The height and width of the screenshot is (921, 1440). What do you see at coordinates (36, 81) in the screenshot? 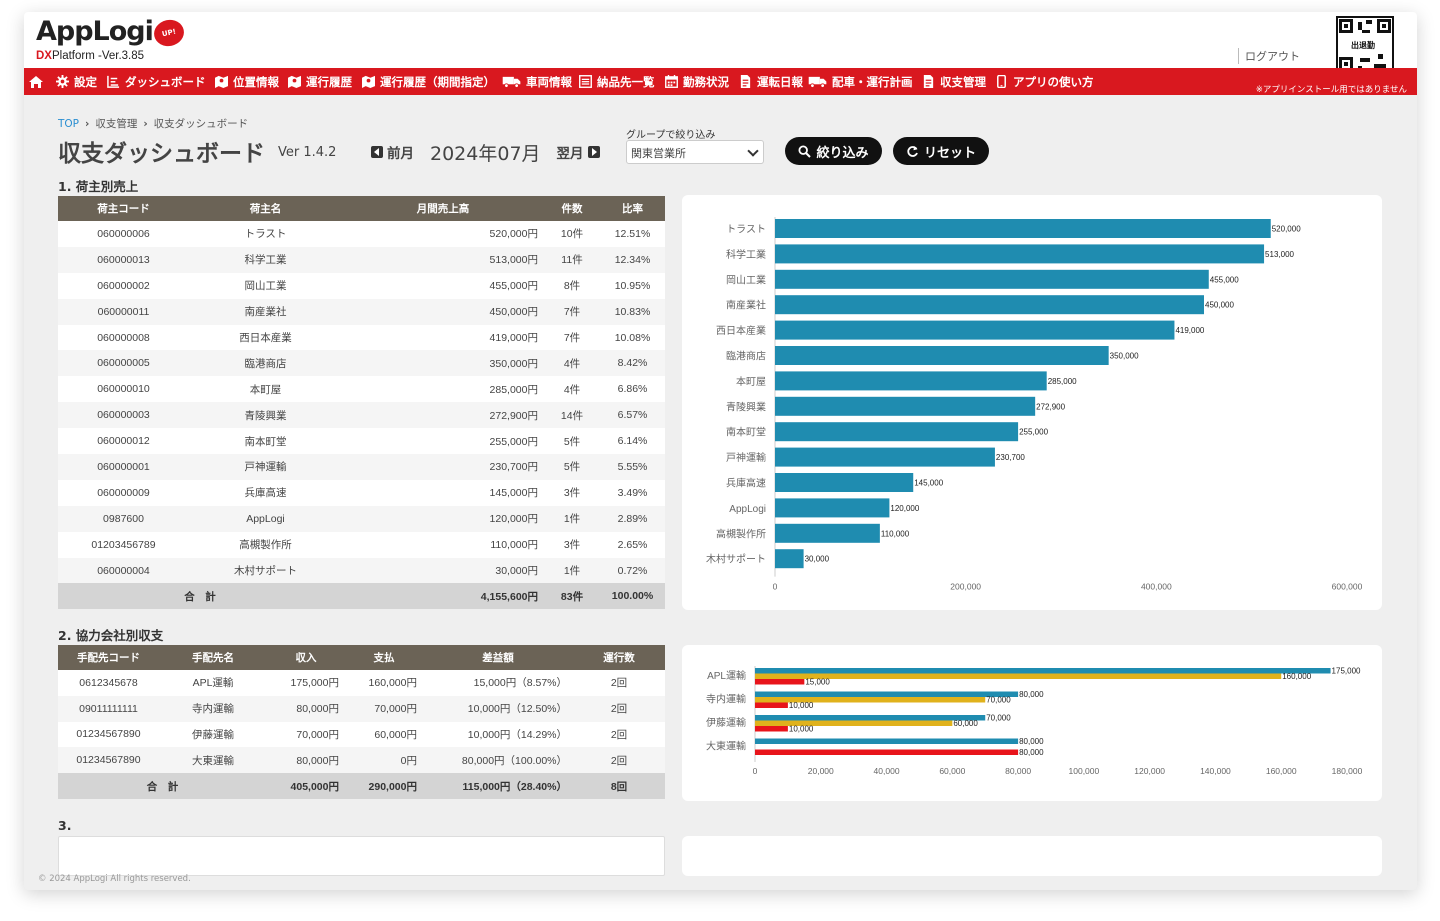
I see `nav-home` at bounding box center [36, 81].